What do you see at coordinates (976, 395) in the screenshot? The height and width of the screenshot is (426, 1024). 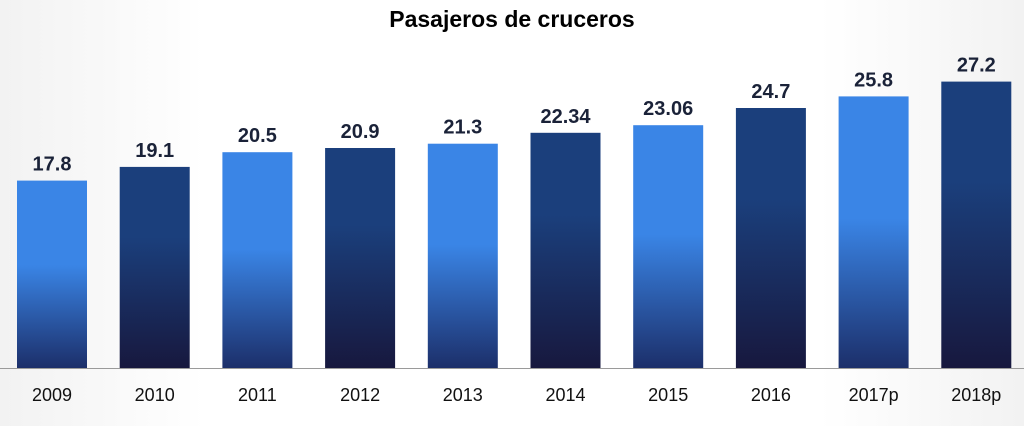 I see `x-tick-2018p: 2018p` at bounding box center [976, 395].